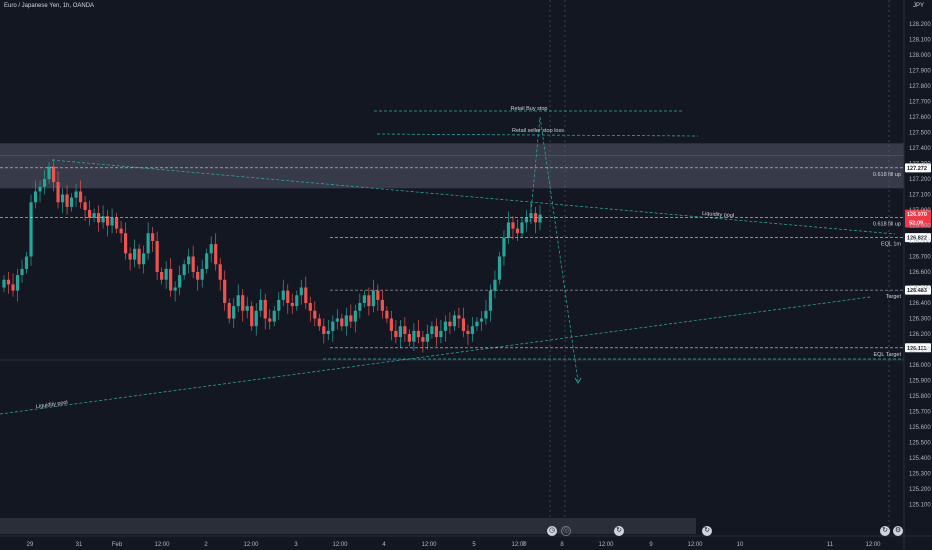 Image resolution: width=932 pixels, height=550 pixels. I want to click on price-tick-label: 125.300, so click(920, 475).